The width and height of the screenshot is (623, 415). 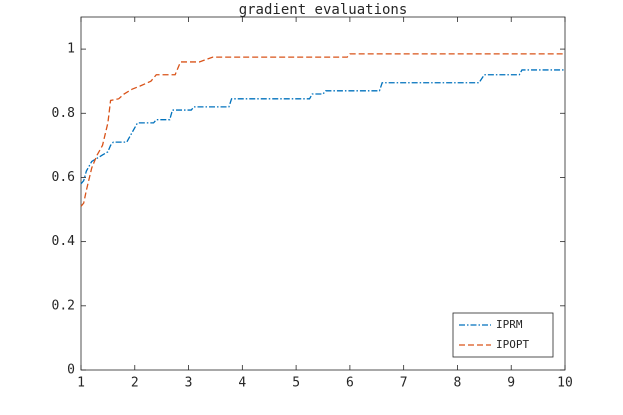 I want to click on y-tick-label: 0.8, so click(x=63, y=113).